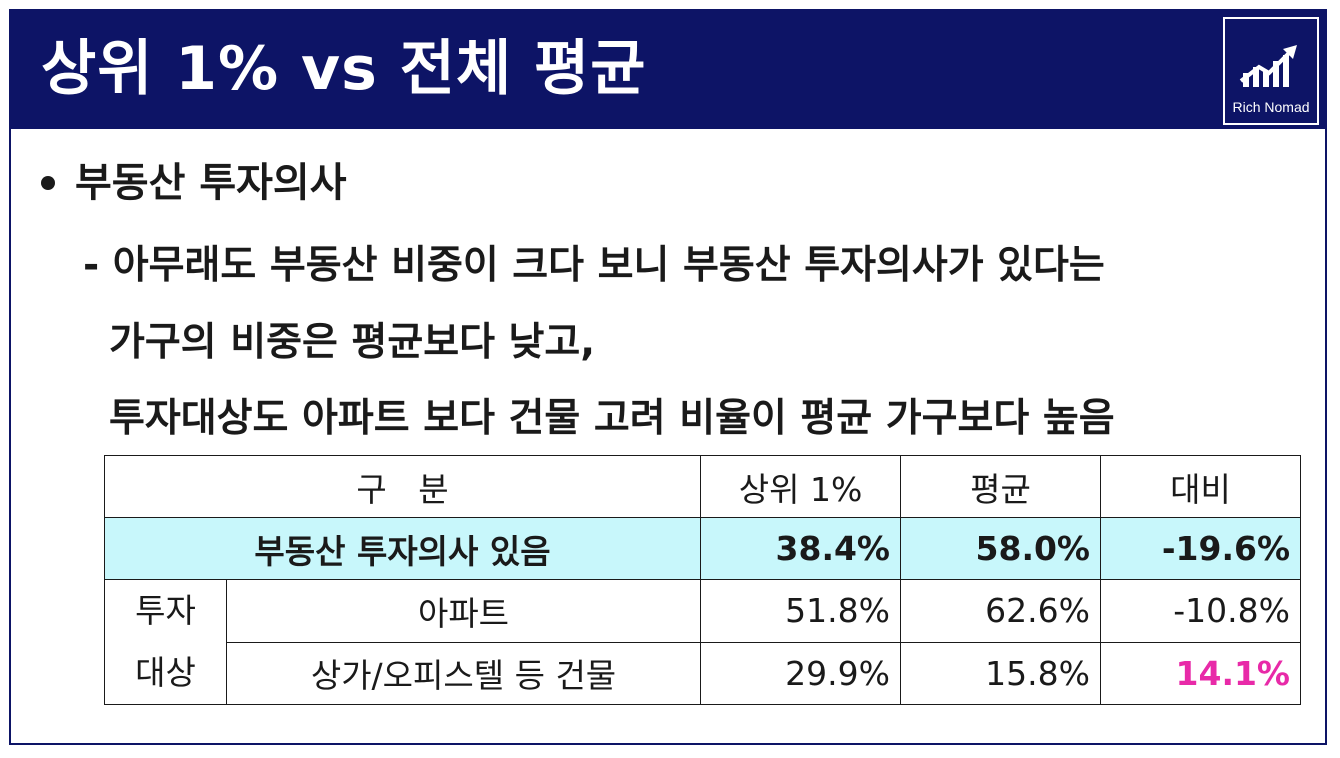  I want to click on header-top1: 상위 1%, so click(801, 486).